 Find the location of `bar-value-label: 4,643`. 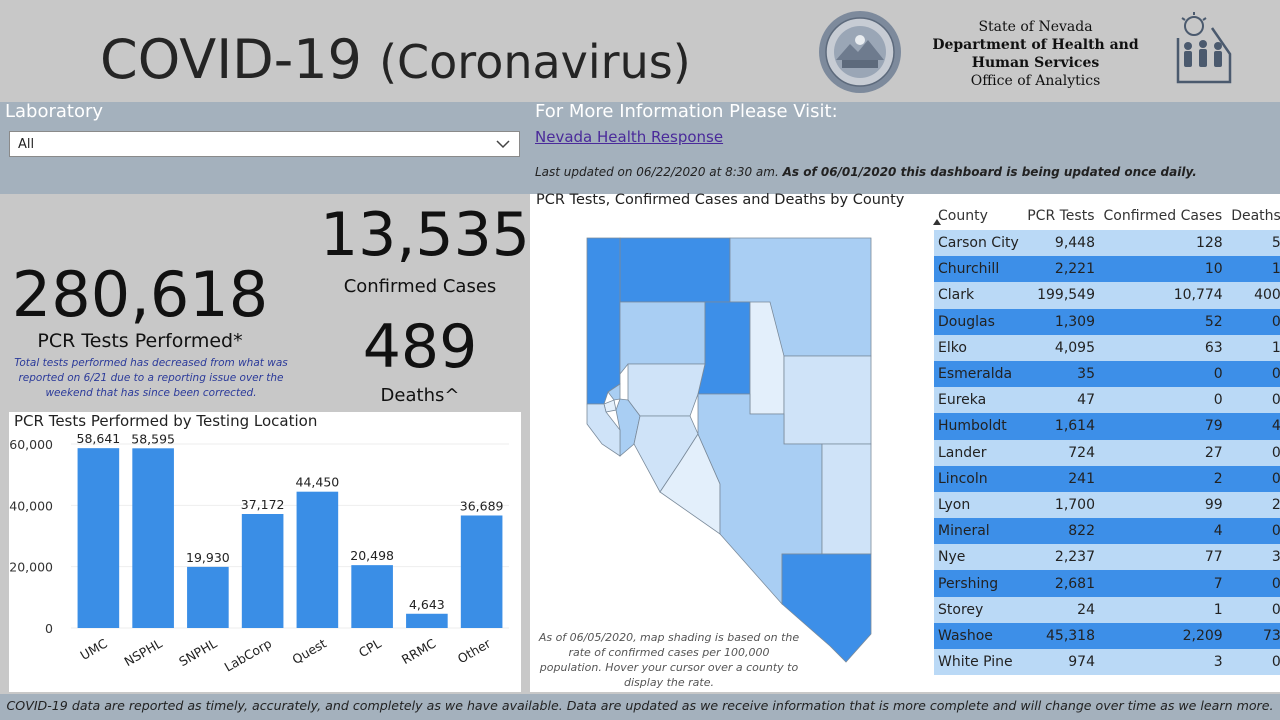

bar-value-label: 4,643 is located at coordinates (427, 604).